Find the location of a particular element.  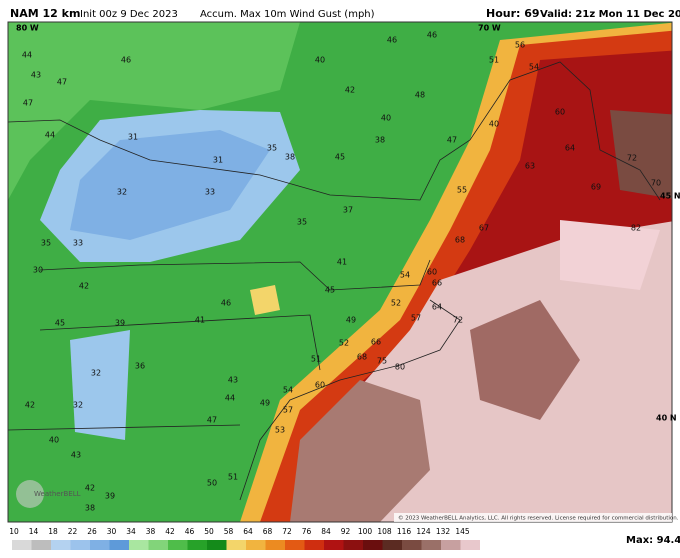

map-value: 55 is located at coordinates (462, 190).